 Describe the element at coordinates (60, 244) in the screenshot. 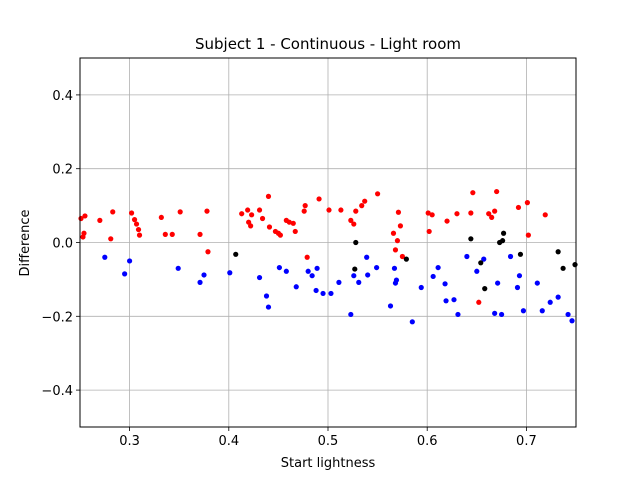

I see `y-ticks: −0.4 −0.2 0.0 0.2 0.4` at that location.